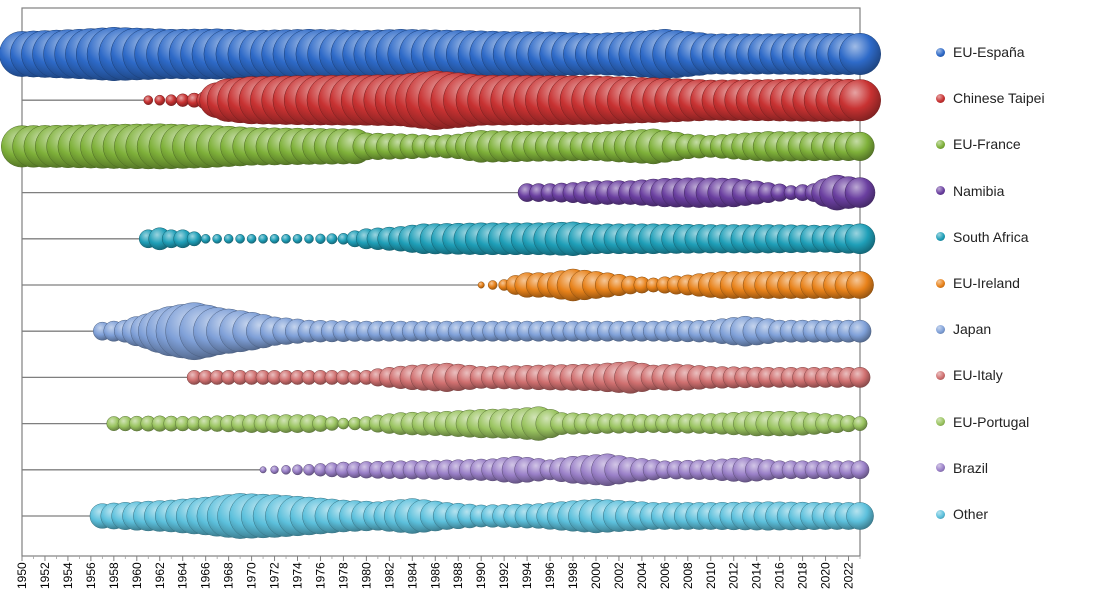 The image size is (1100, 600). What do you see at coordinates (91, 575) in the screenshot?
I see `x-tick-label: 1956` at bounding box center [91, 575].